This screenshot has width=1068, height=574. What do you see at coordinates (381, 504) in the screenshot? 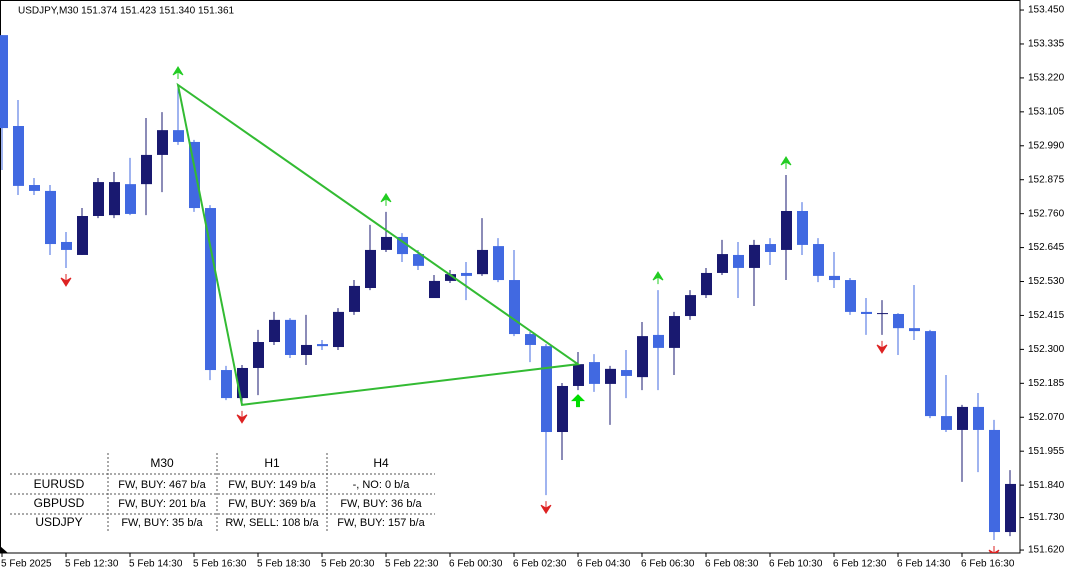
I see `table-cell: FW, BUY: 36 b/a` at bounding box center [381, 504].